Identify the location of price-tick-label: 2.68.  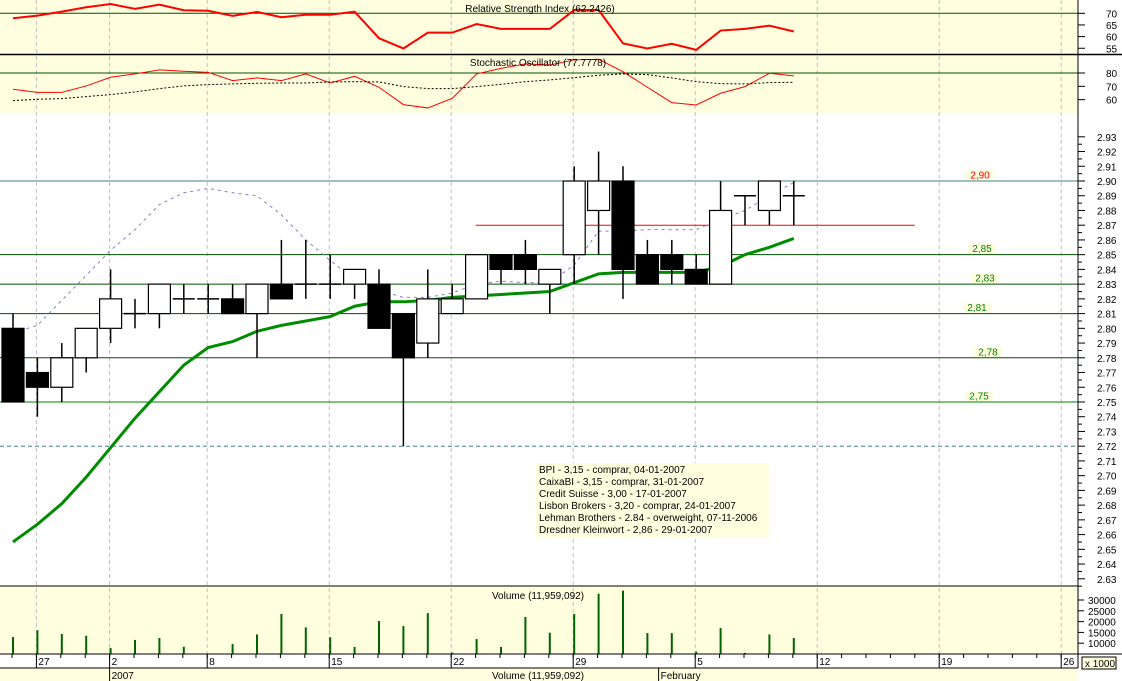
(1107, 506).